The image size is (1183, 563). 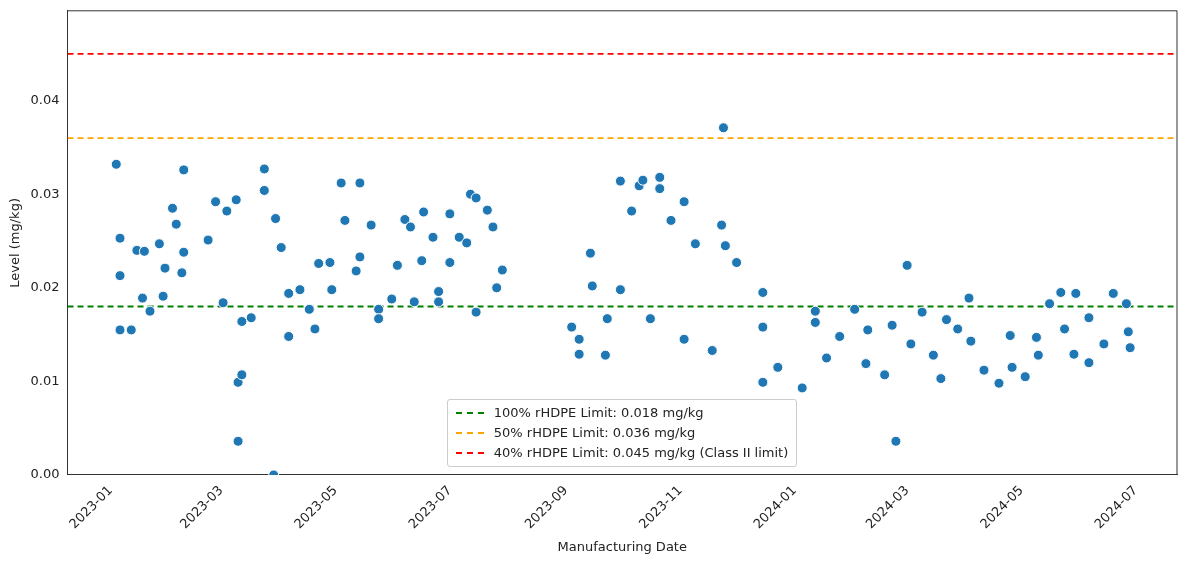 What do you see at coordinates (641, 453) in the screenshot?
I see `legend-label: 40% rHDPE Limit: 0.045 mg/kg (Class II limit)` at bounding box center [641, 453].